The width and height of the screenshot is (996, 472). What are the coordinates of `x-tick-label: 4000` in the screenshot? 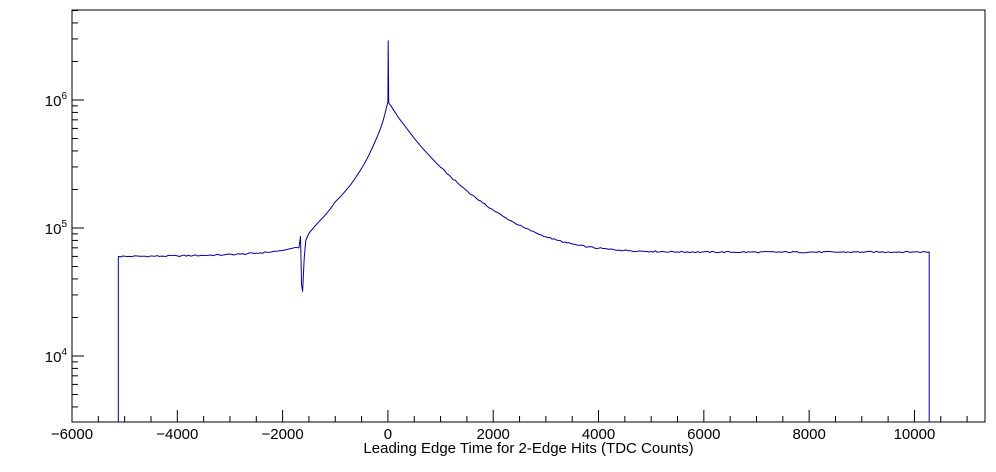 It's located at (598, 434).